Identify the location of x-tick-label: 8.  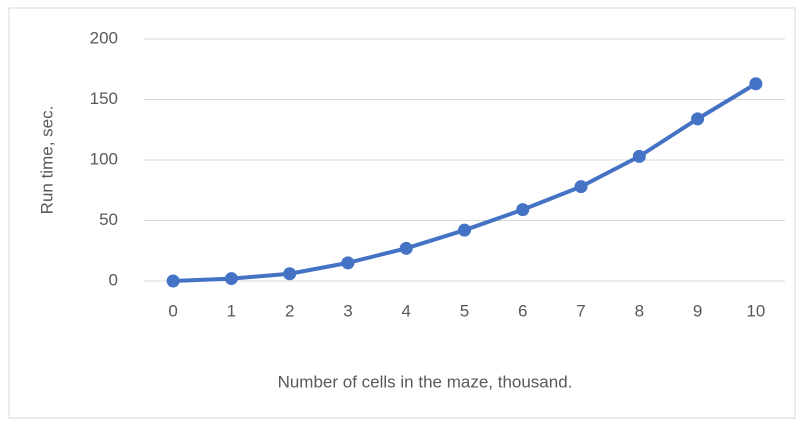
(639, 310).